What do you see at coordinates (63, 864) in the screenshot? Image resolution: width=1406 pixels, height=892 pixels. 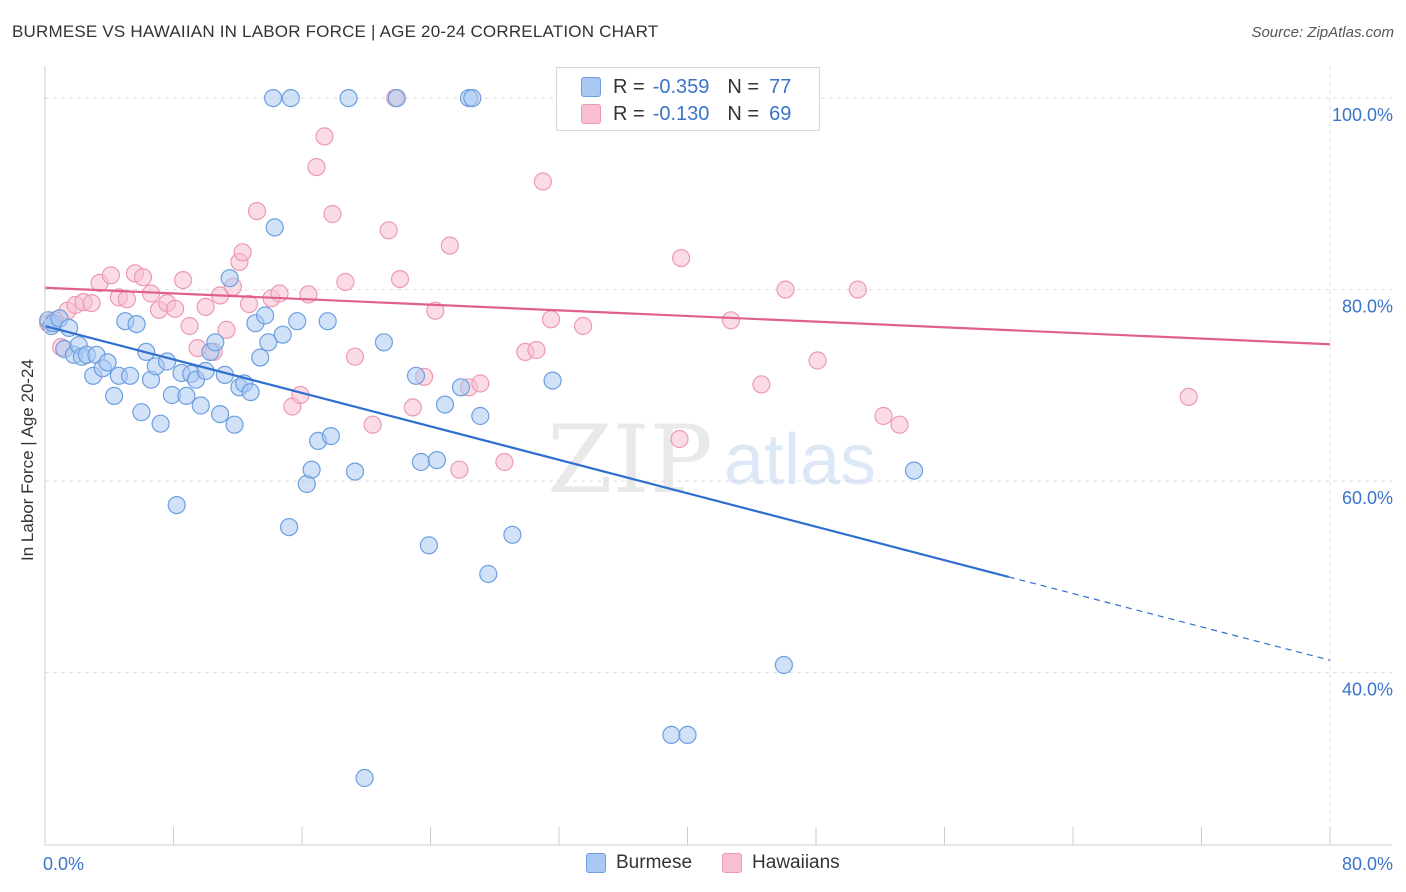 I see `x-tick-label: 0.0%` at bounding box center [63, 864].